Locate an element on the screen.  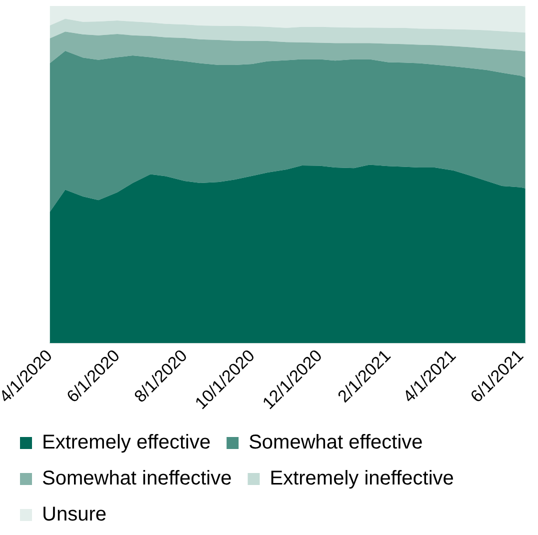
legend-label: Extremely ineffective is located at coordinates (362, 479).